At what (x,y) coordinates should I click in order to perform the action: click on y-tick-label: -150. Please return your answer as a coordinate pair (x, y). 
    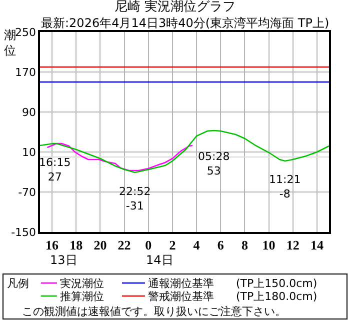
    Looking at the image, I should click on (23, 232).